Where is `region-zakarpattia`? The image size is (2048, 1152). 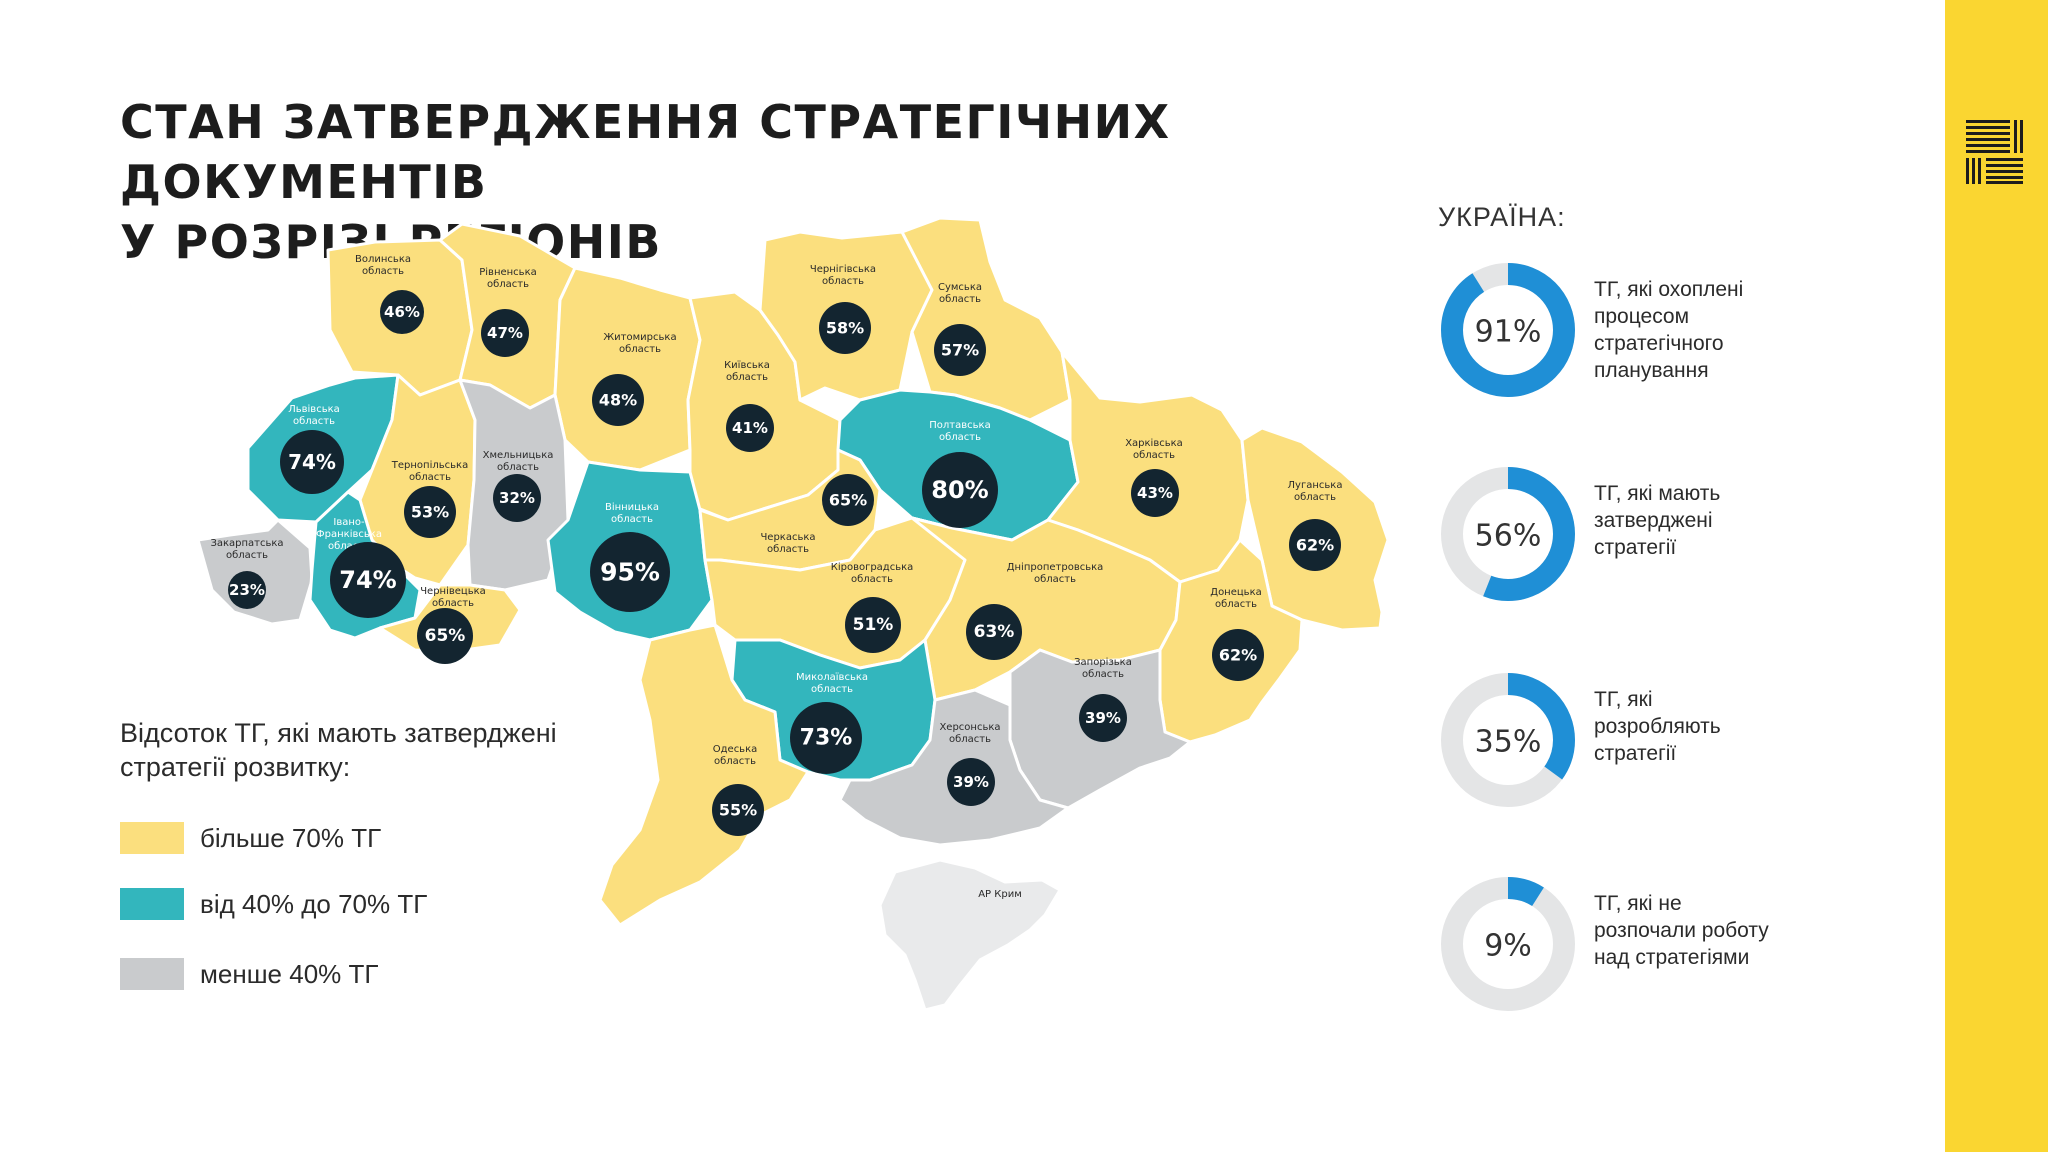
region-zakarpattia is located at coordinates (255, 572).